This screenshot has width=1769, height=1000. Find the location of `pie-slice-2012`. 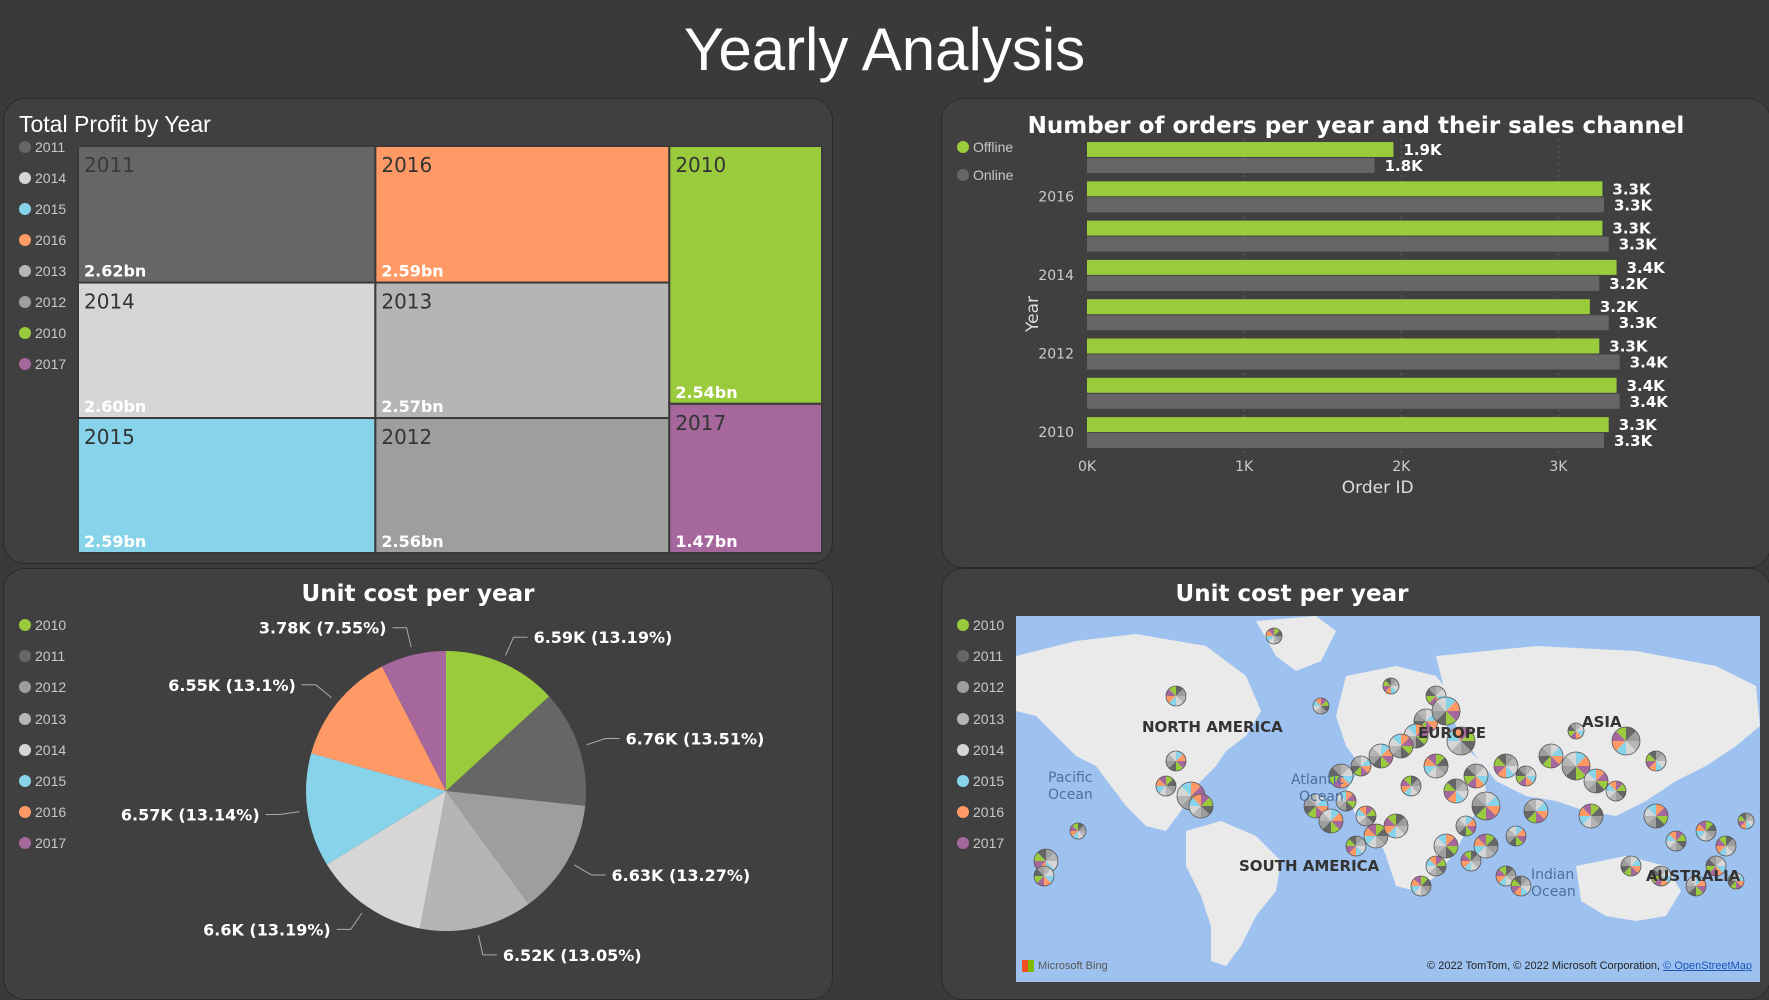

pie-slice-2012 is located at coordinates (516, 848).